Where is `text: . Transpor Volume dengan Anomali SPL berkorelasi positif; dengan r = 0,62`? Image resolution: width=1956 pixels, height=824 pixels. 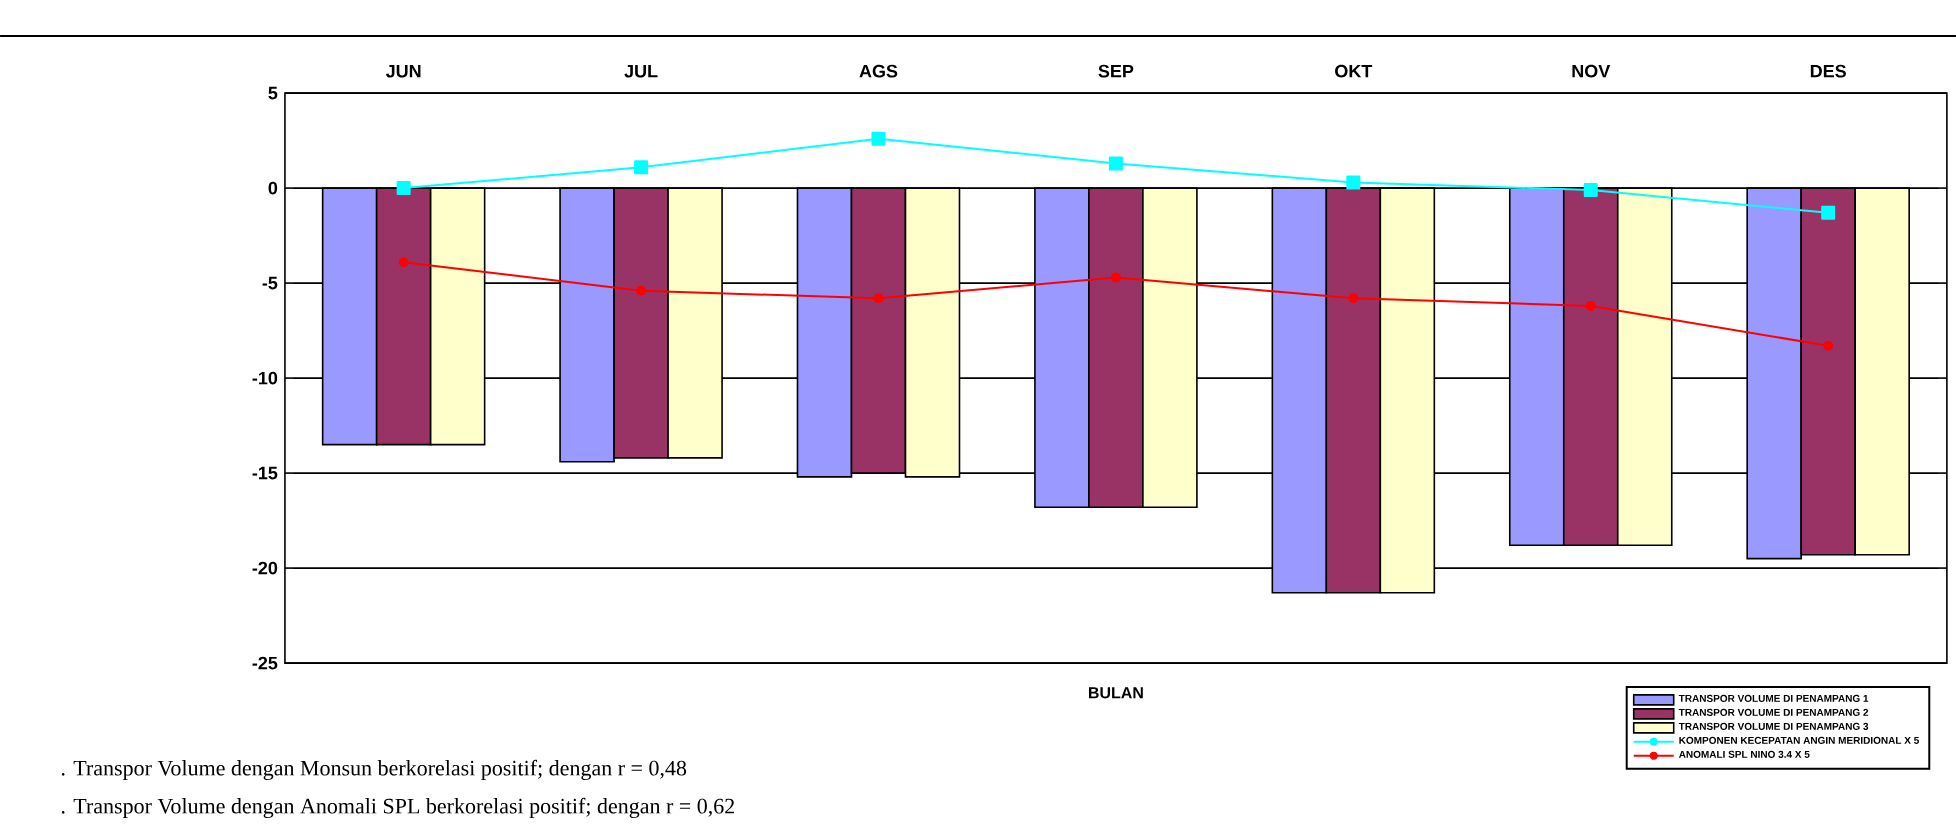 text: . Transpor Volume dengan Anomali SPL berkorelasi positif; dengan r = 0,62 is located at coordinates (398, 808).